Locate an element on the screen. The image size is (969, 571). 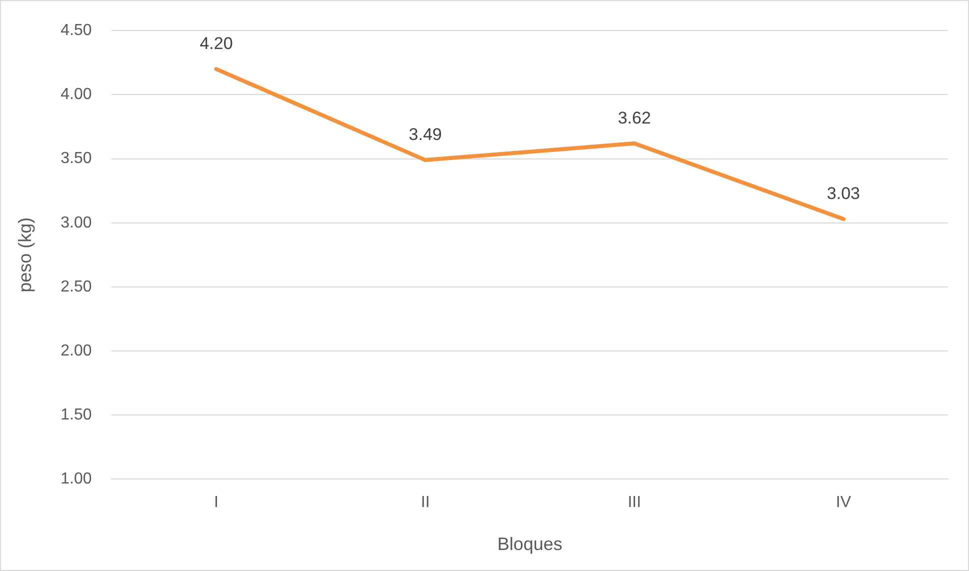
x-tick-label: IV is located at coordinates (844, 503).